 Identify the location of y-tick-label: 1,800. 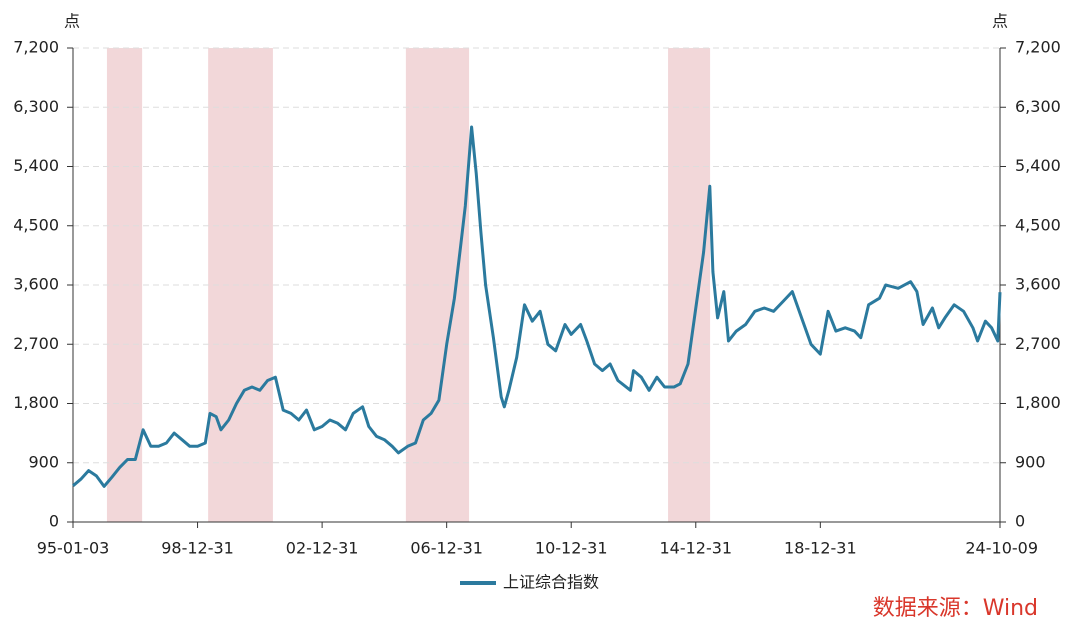
(36, 402).